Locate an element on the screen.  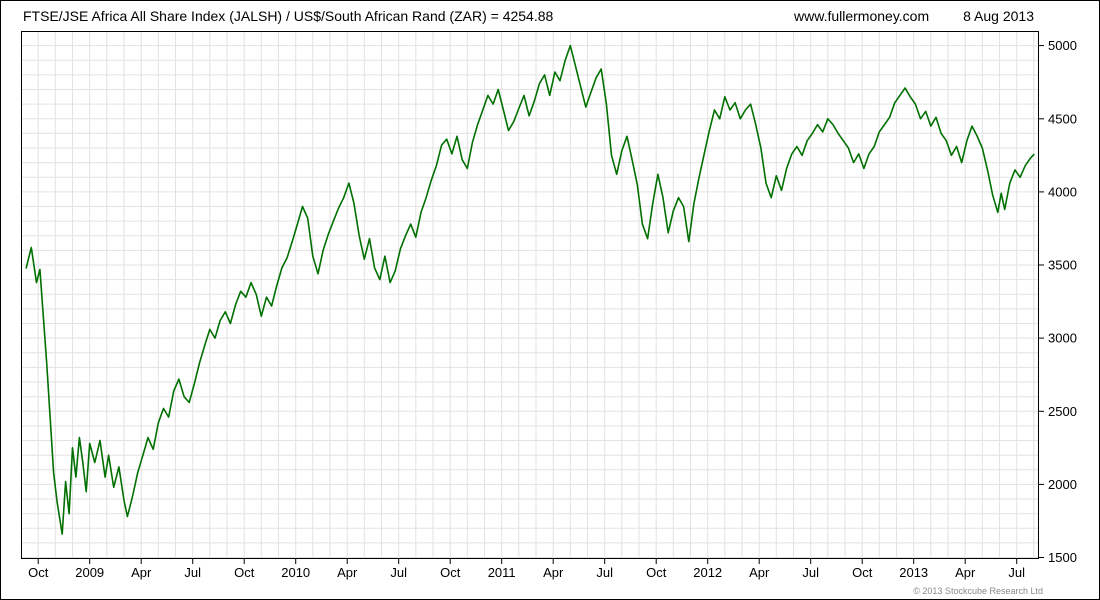
y-tick-label: 1500 is located at coordinates (1062, 557).